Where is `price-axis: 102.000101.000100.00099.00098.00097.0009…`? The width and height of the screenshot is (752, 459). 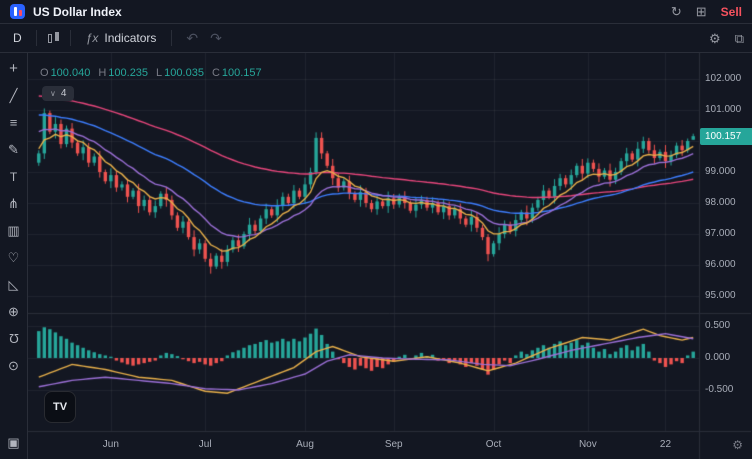
price-axis: 102.000101.000100.00099.00098.00097.0009… is located at coordinates (726, 242).